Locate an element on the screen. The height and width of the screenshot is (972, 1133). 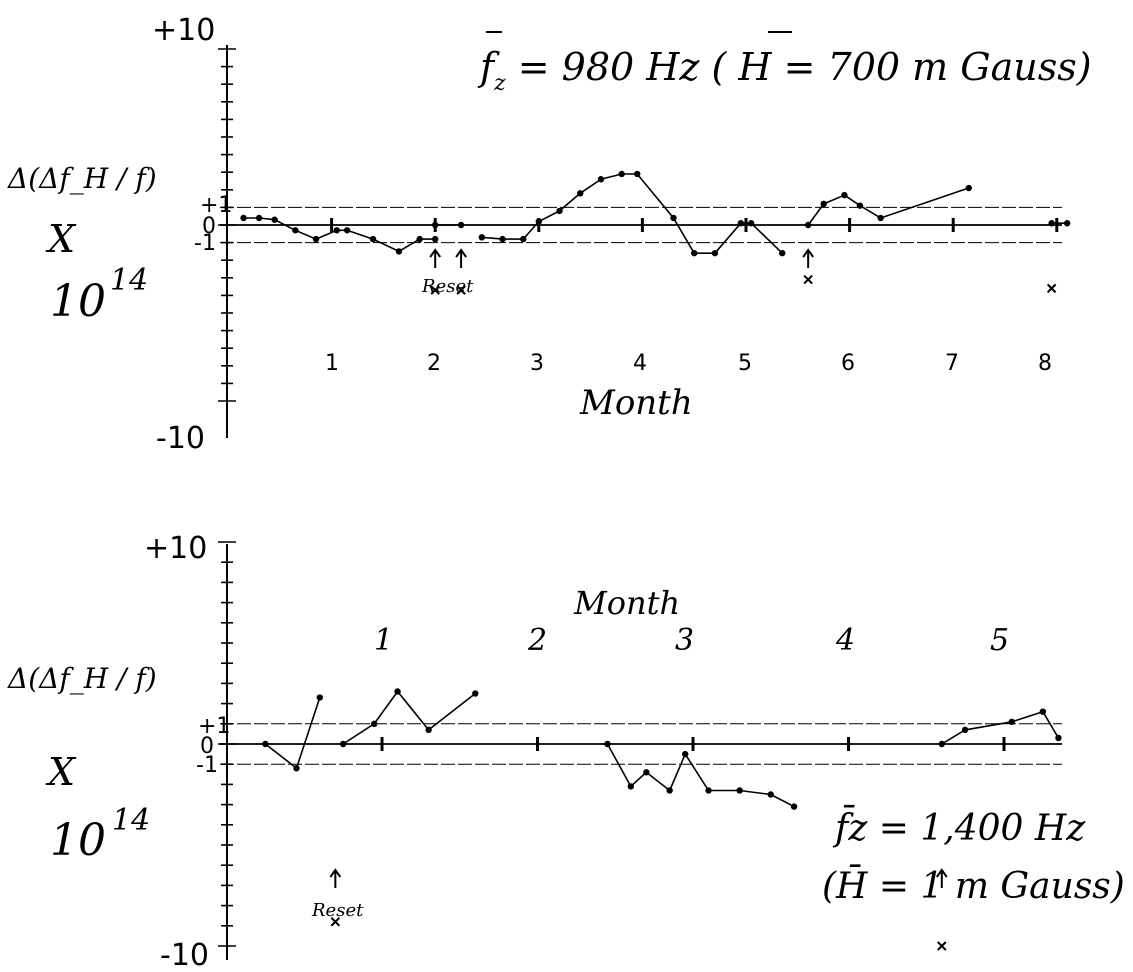
top-month-label: 1 is located at coordinates (332, 363).